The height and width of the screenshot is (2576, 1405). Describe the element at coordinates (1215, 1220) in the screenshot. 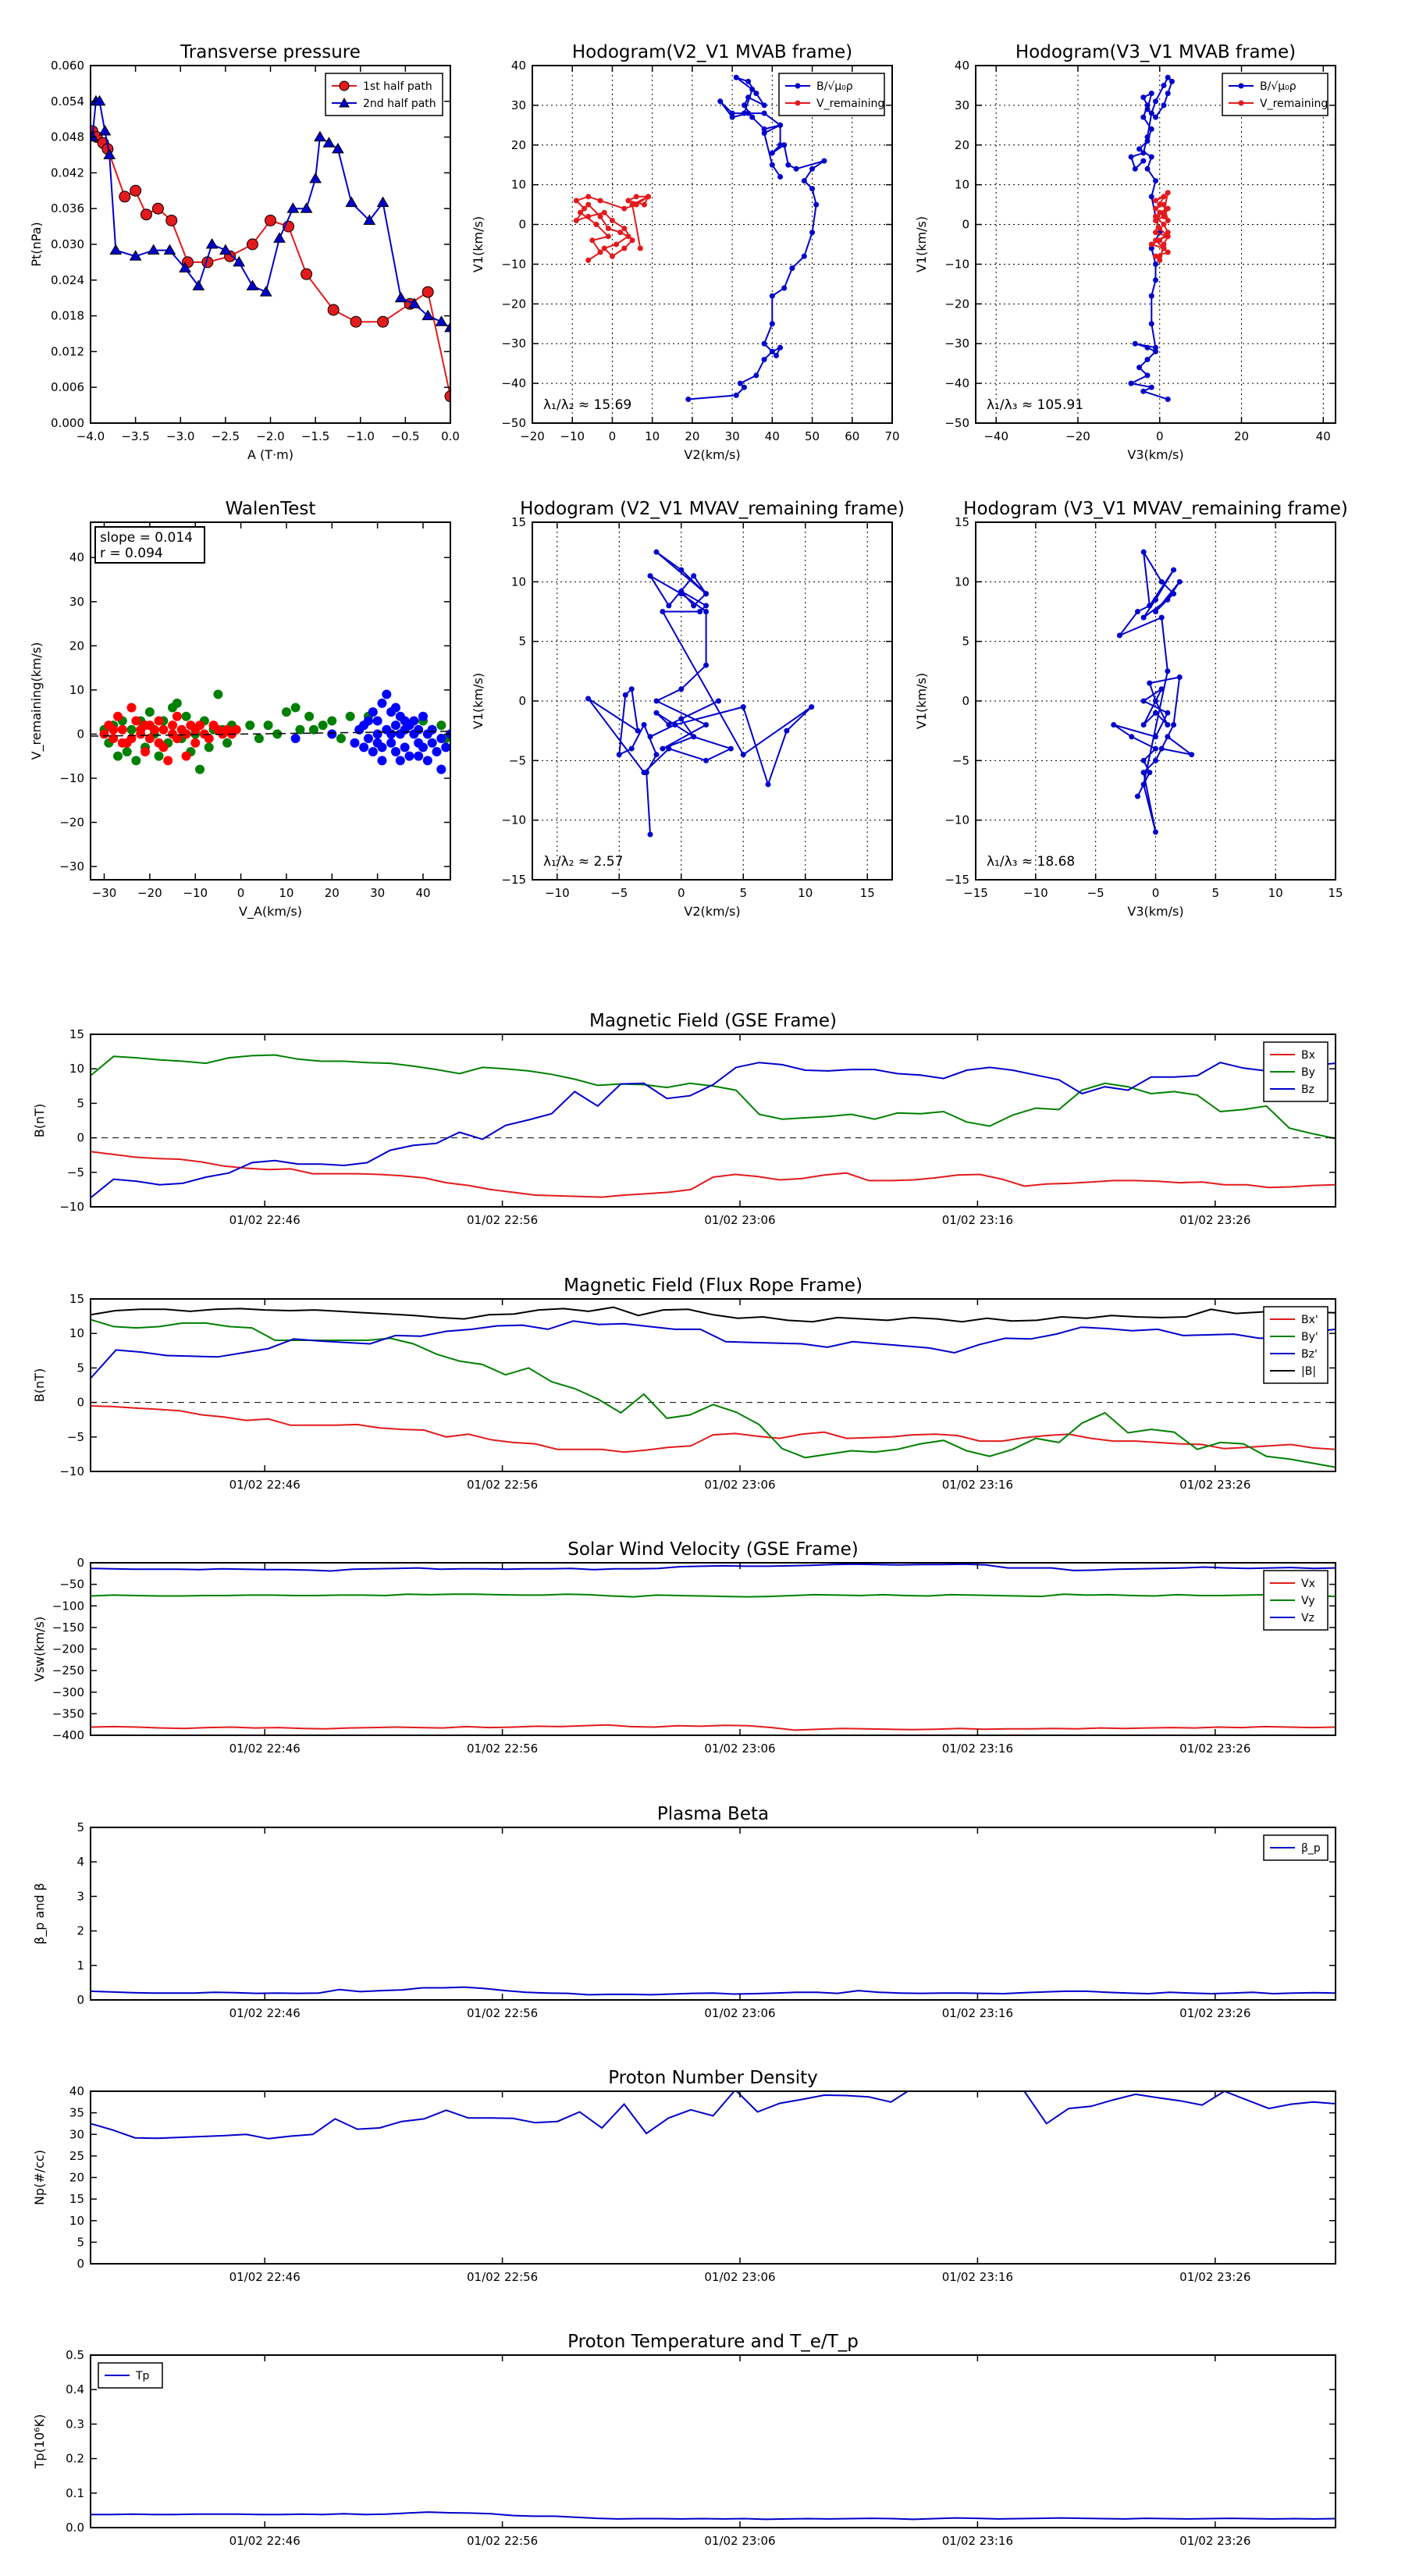

I see `x-tick-label: 01/02 23:26` at that location.